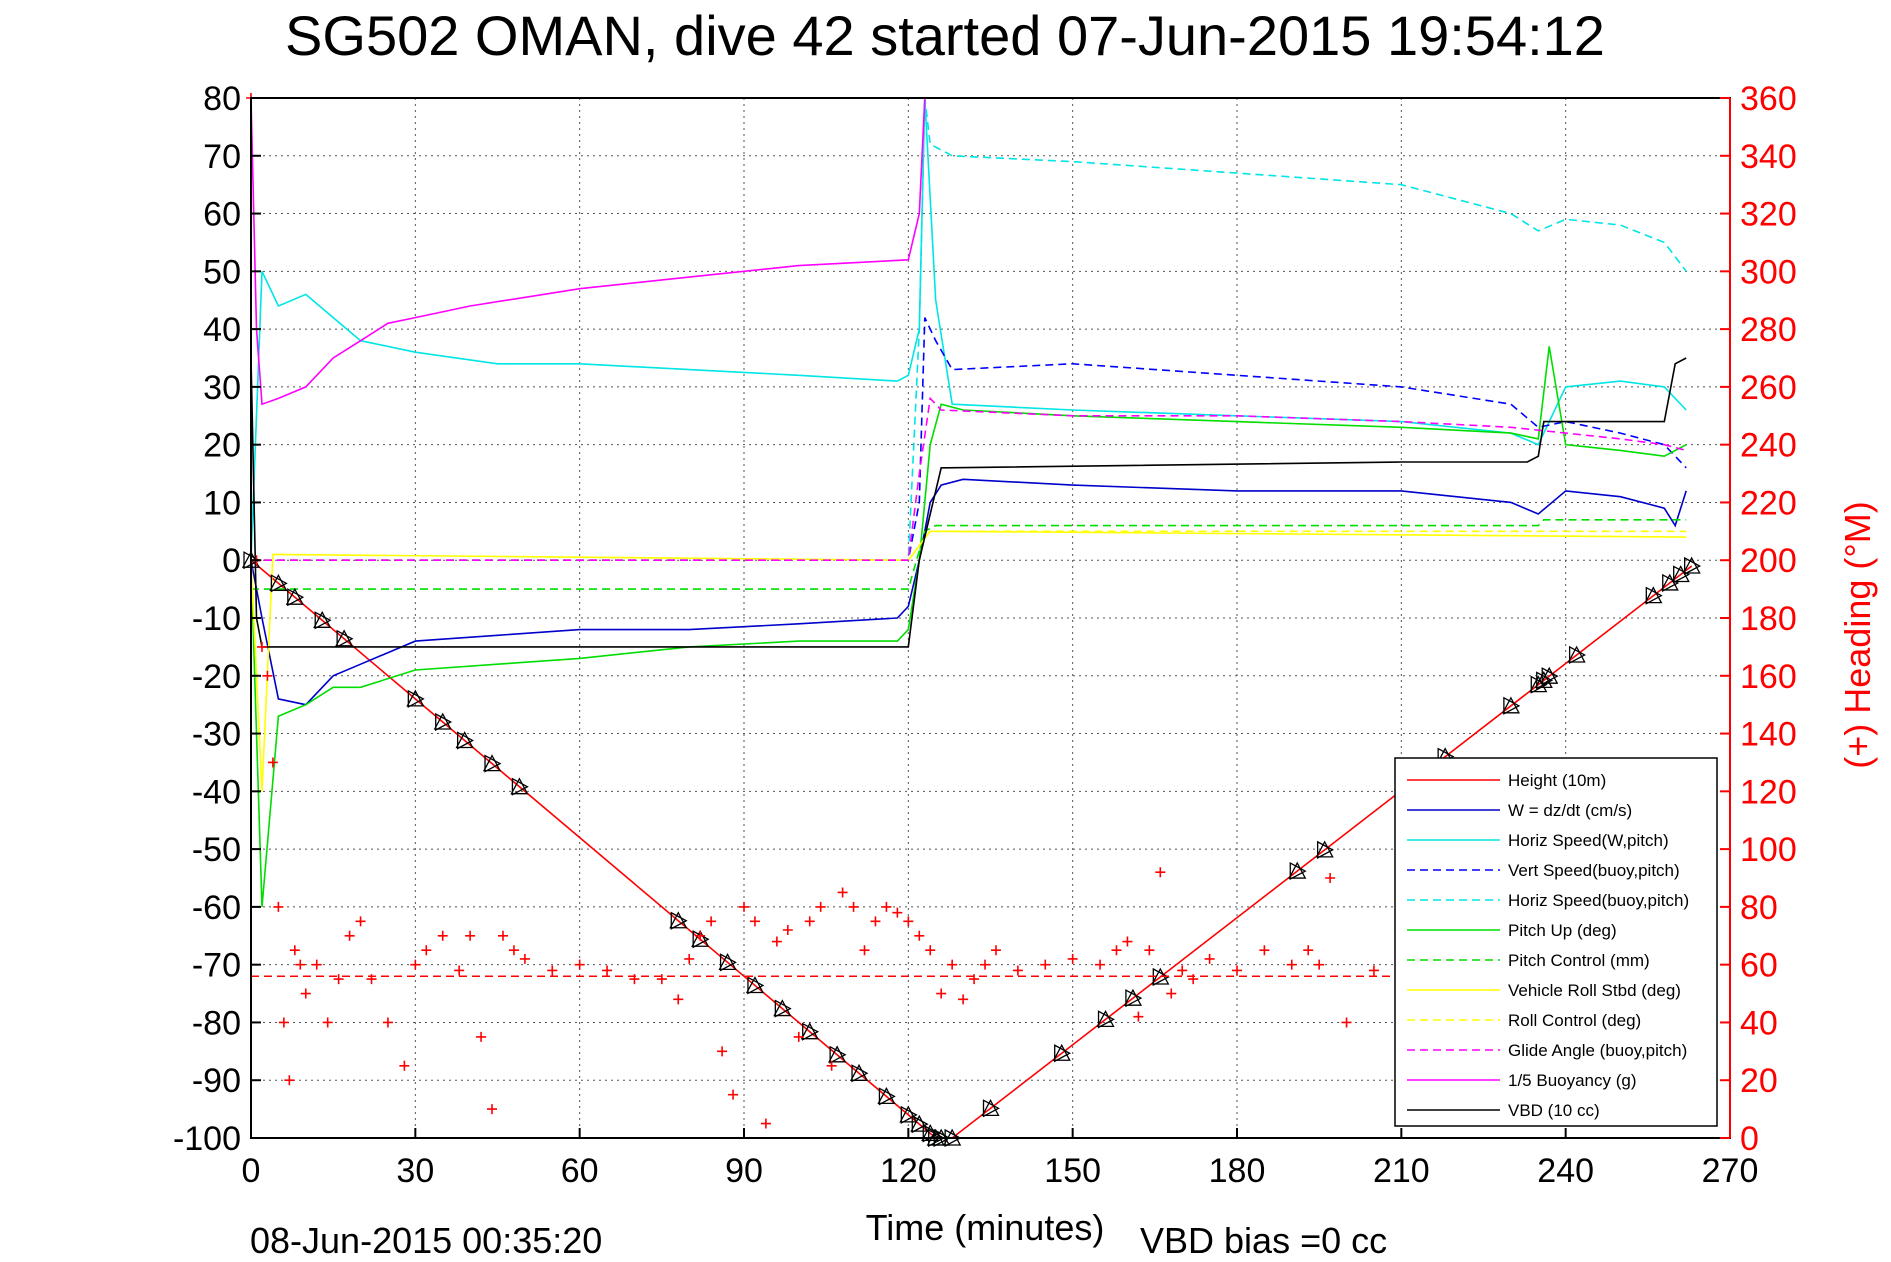 The width and height of the screenshot is (1891, 1262). Describe the element at coordinates (1768, 619) in the screenshot. I see `y-right-tick-label: 180` at that location.